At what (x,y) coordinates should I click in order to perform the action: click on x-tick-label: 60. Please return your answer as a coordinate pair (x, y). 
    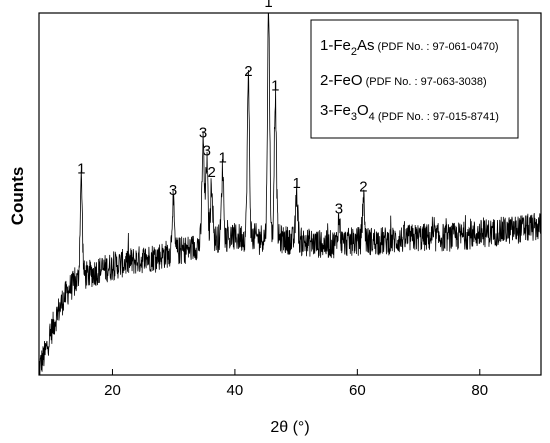
    Looking at the image, I should click on (357, 390).